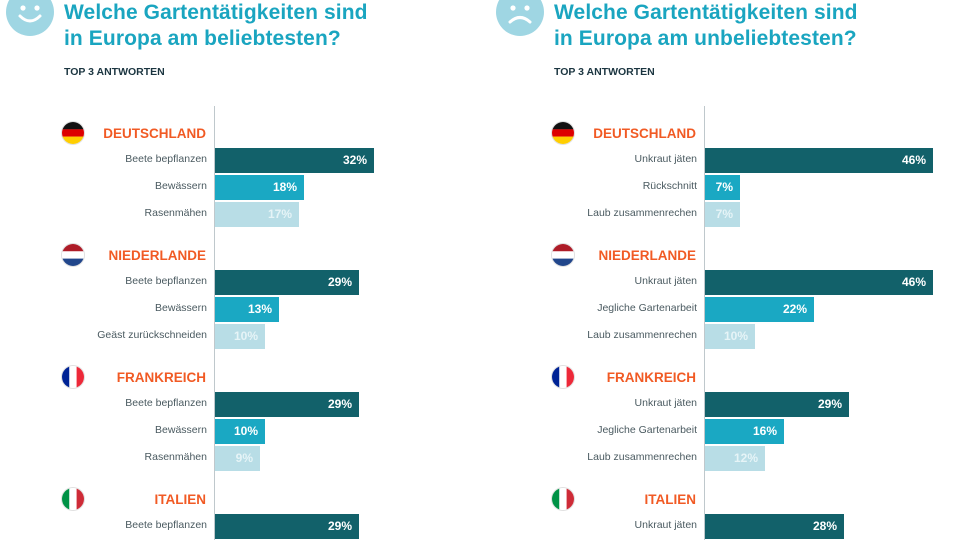 The height and width of the screenshot is (540, 960). I want to click on bar-row: Bewässern 18%, so click(240, 186).